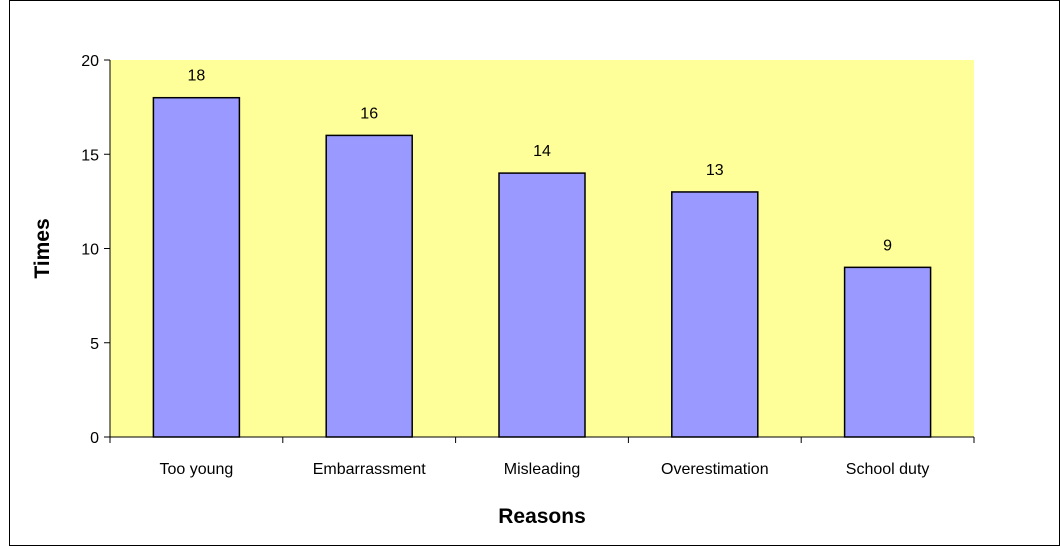  What do you see at coordinates (90, 250) in the screenshot?
I see `y-tick-label-2: 10` at bounding box center [90, 250].